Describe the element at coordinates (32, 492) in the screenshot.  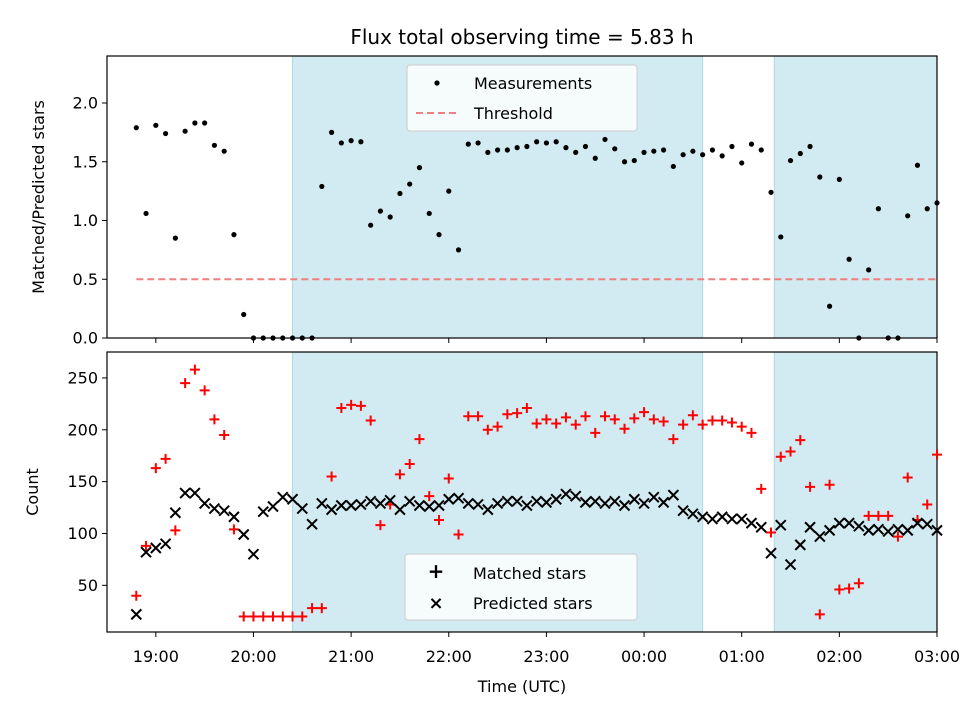
I see `bottom-y-axis-label: Count` at that location.